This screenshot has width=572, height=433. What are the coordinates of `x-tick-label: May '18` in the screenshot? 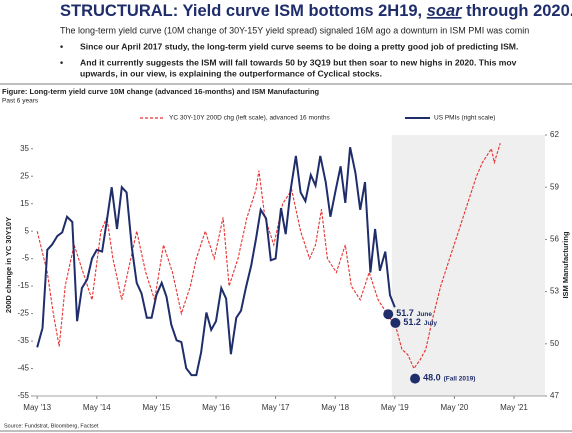 It's located at (335, 407).